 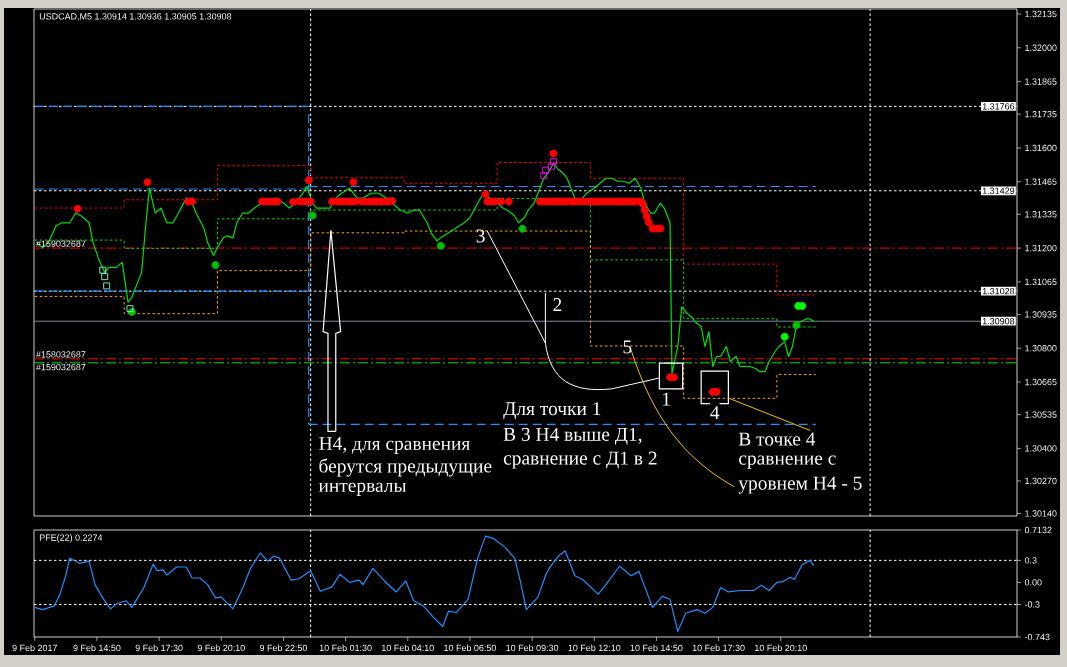 I want to click on y-tick-label: -0.3, so click(x=1032, y=604).